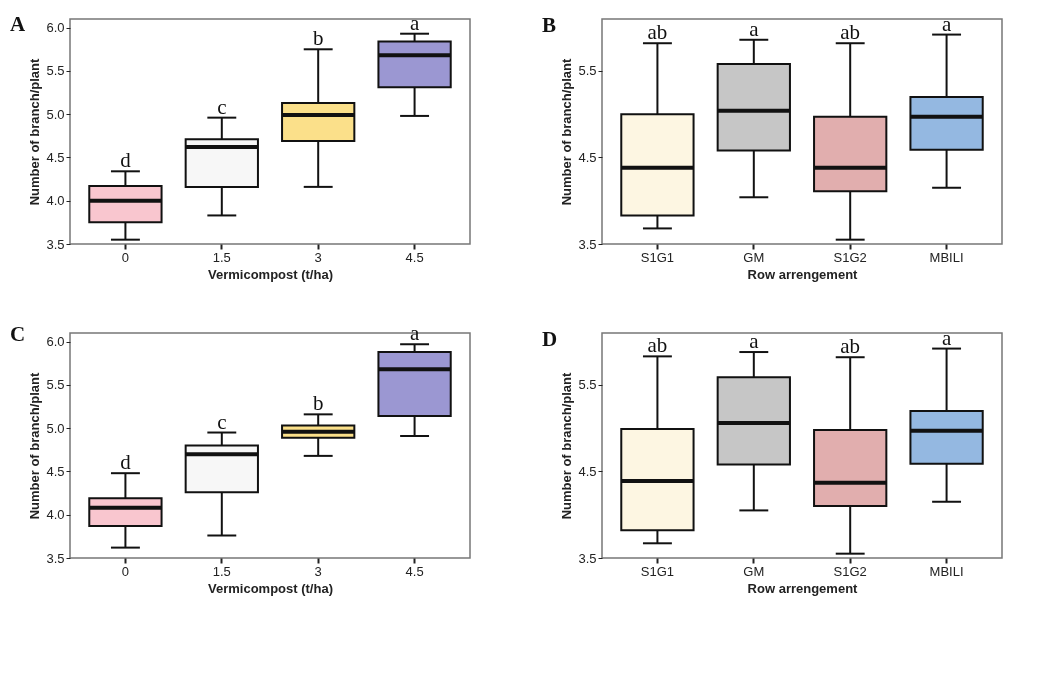  I want to click on chart-title: A, so click(18, 23).